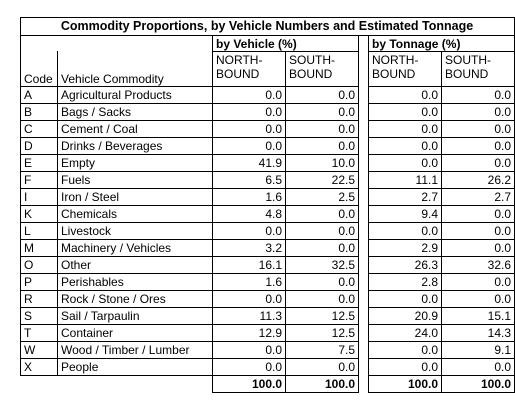 This screenshot has width=515, height=409. Describe the element at coordinates (273, 248) in the screenshot. I see `cell-vehicle-northbound: 3.2` at that location.